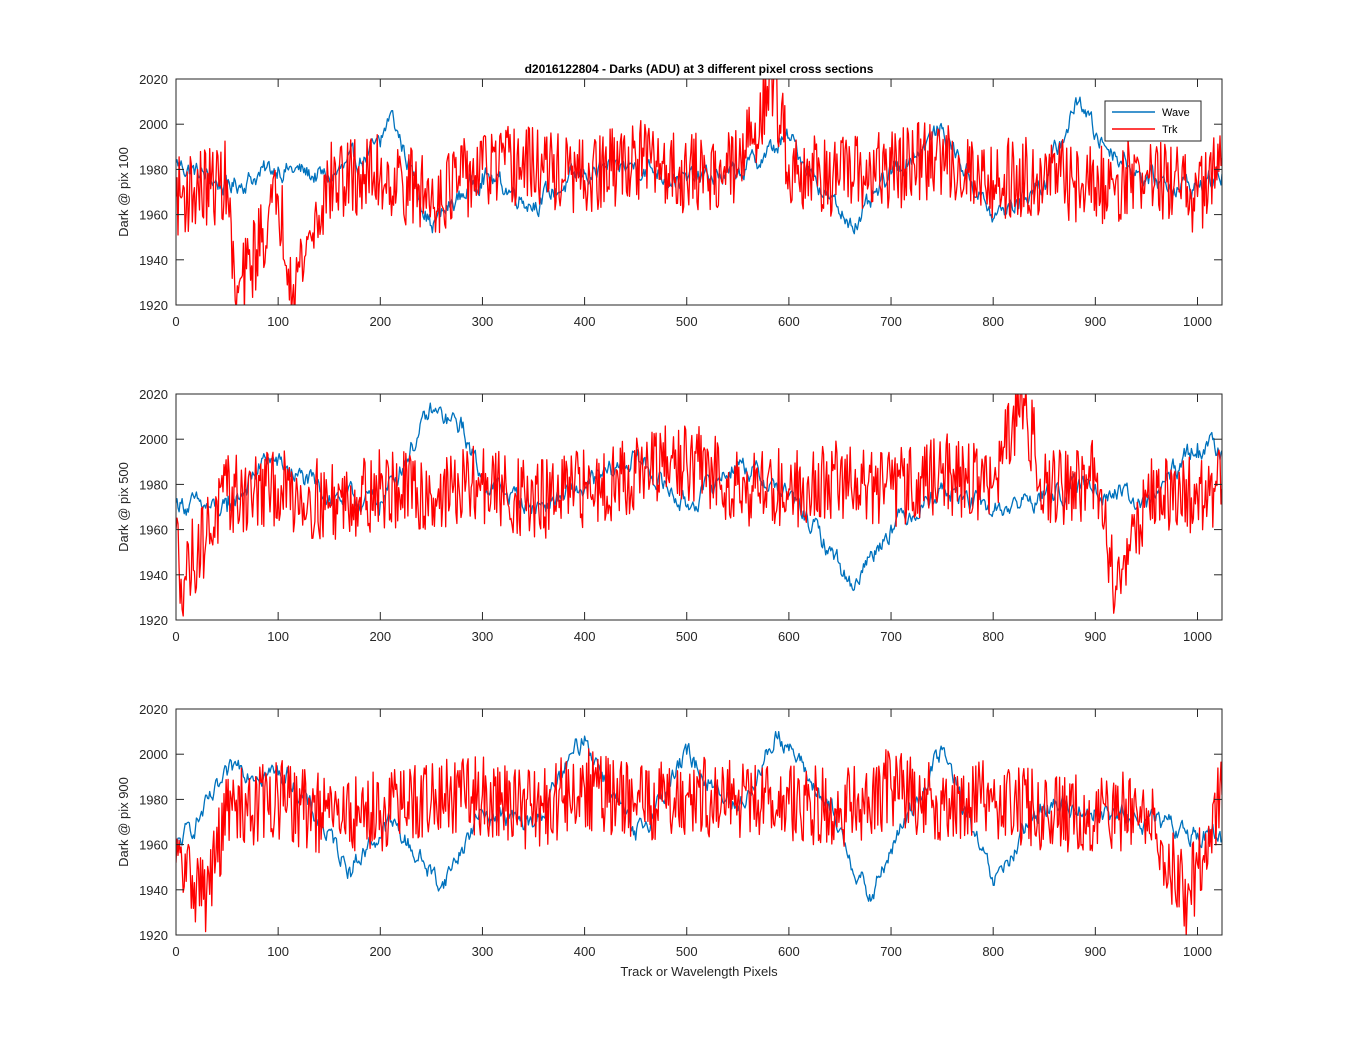 This screenshot has width=1350, height=1050. Describe the element at coordinates (123, 507) in the screenshot. I see `y-axis-label: Dark @ pix 500` at that location.